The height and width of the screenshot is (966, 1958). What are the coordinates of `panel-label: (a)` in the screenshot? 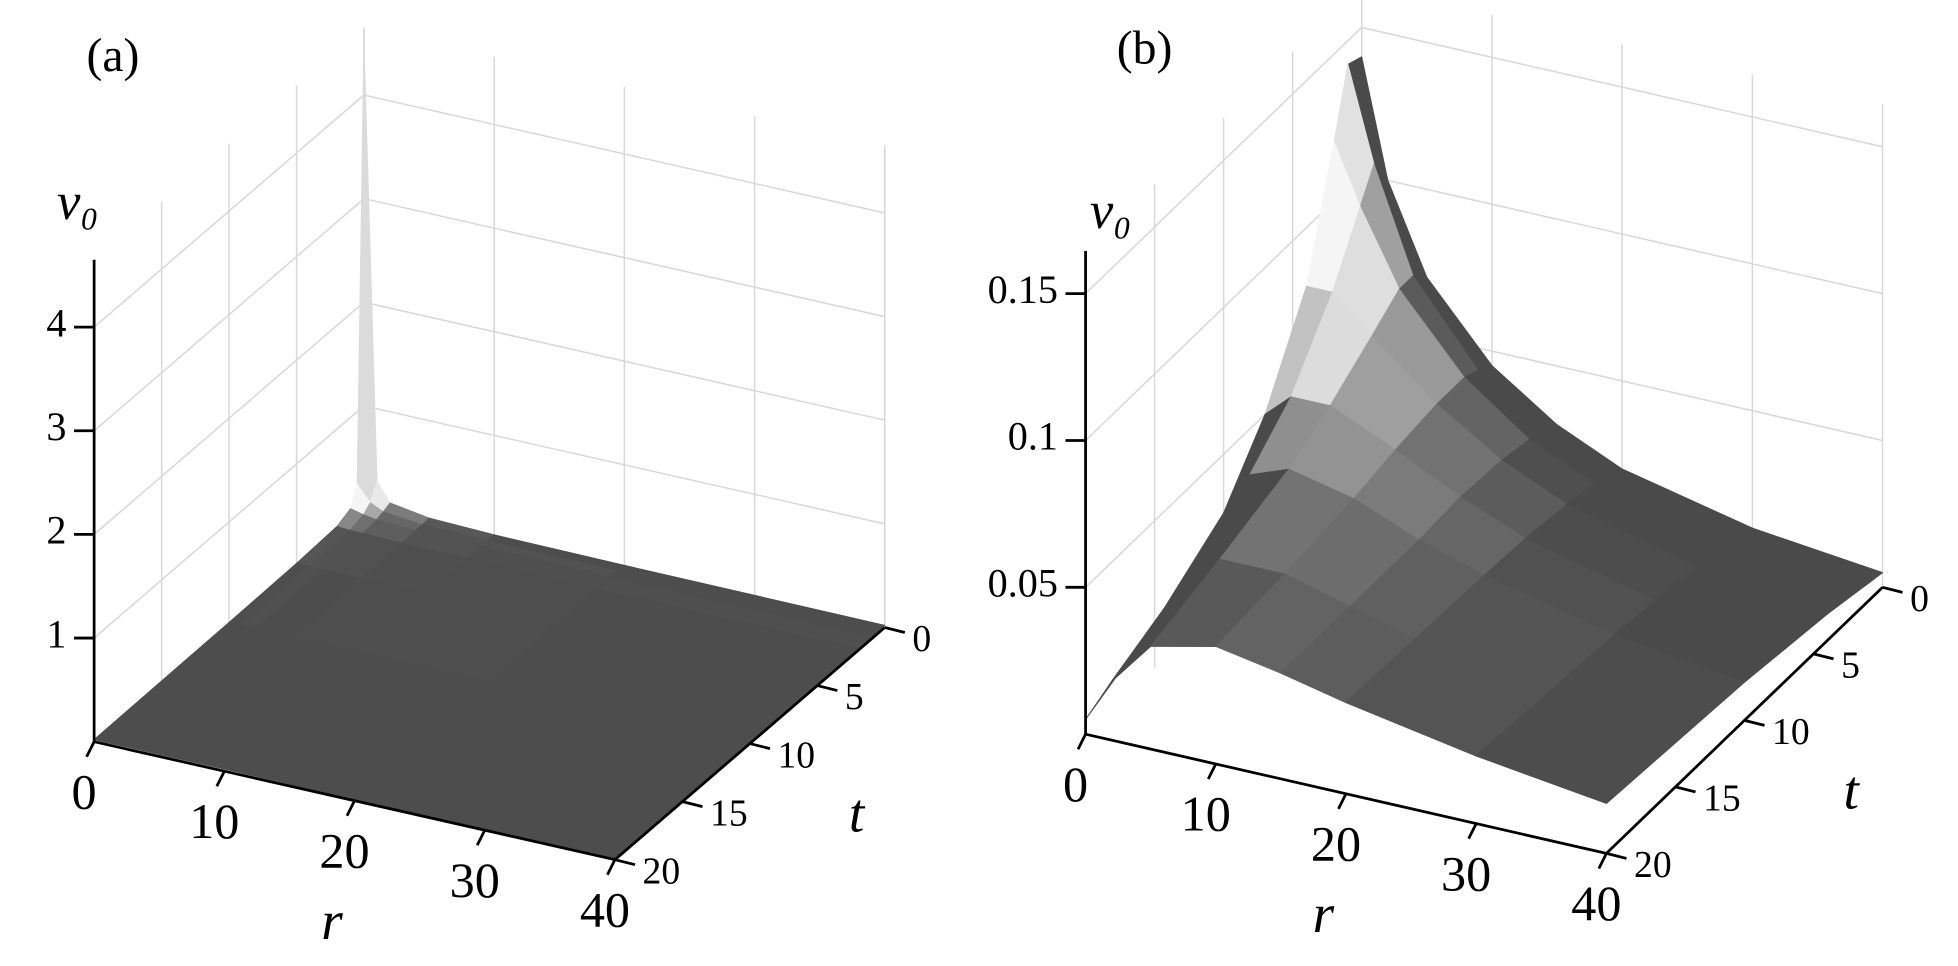 It's located at (112, 56).